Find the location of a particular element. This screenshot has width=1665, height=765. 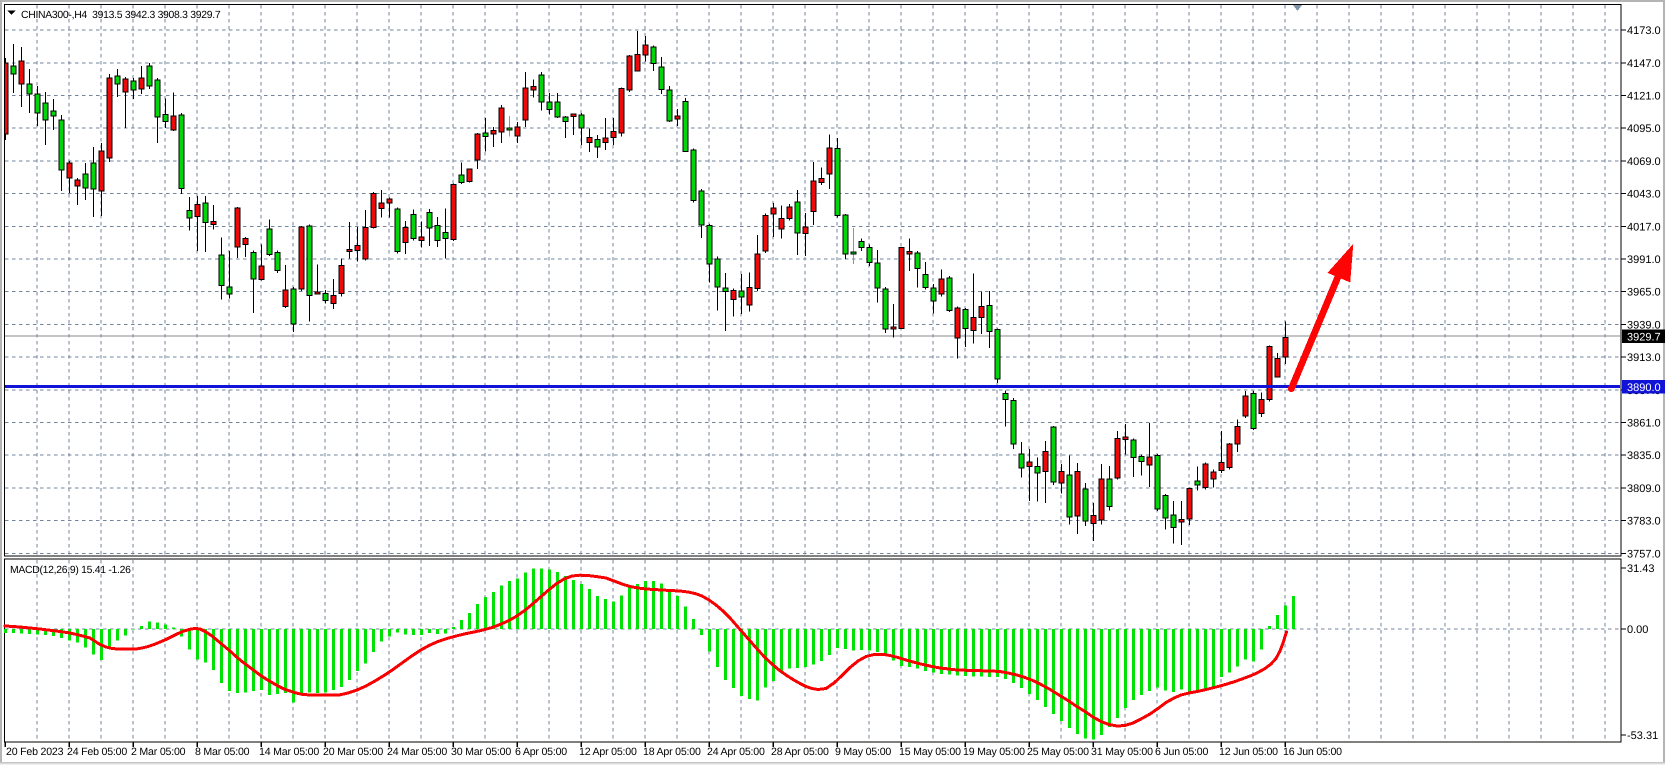

svg-text: 0.00 is located at coordinates (1637, 630).